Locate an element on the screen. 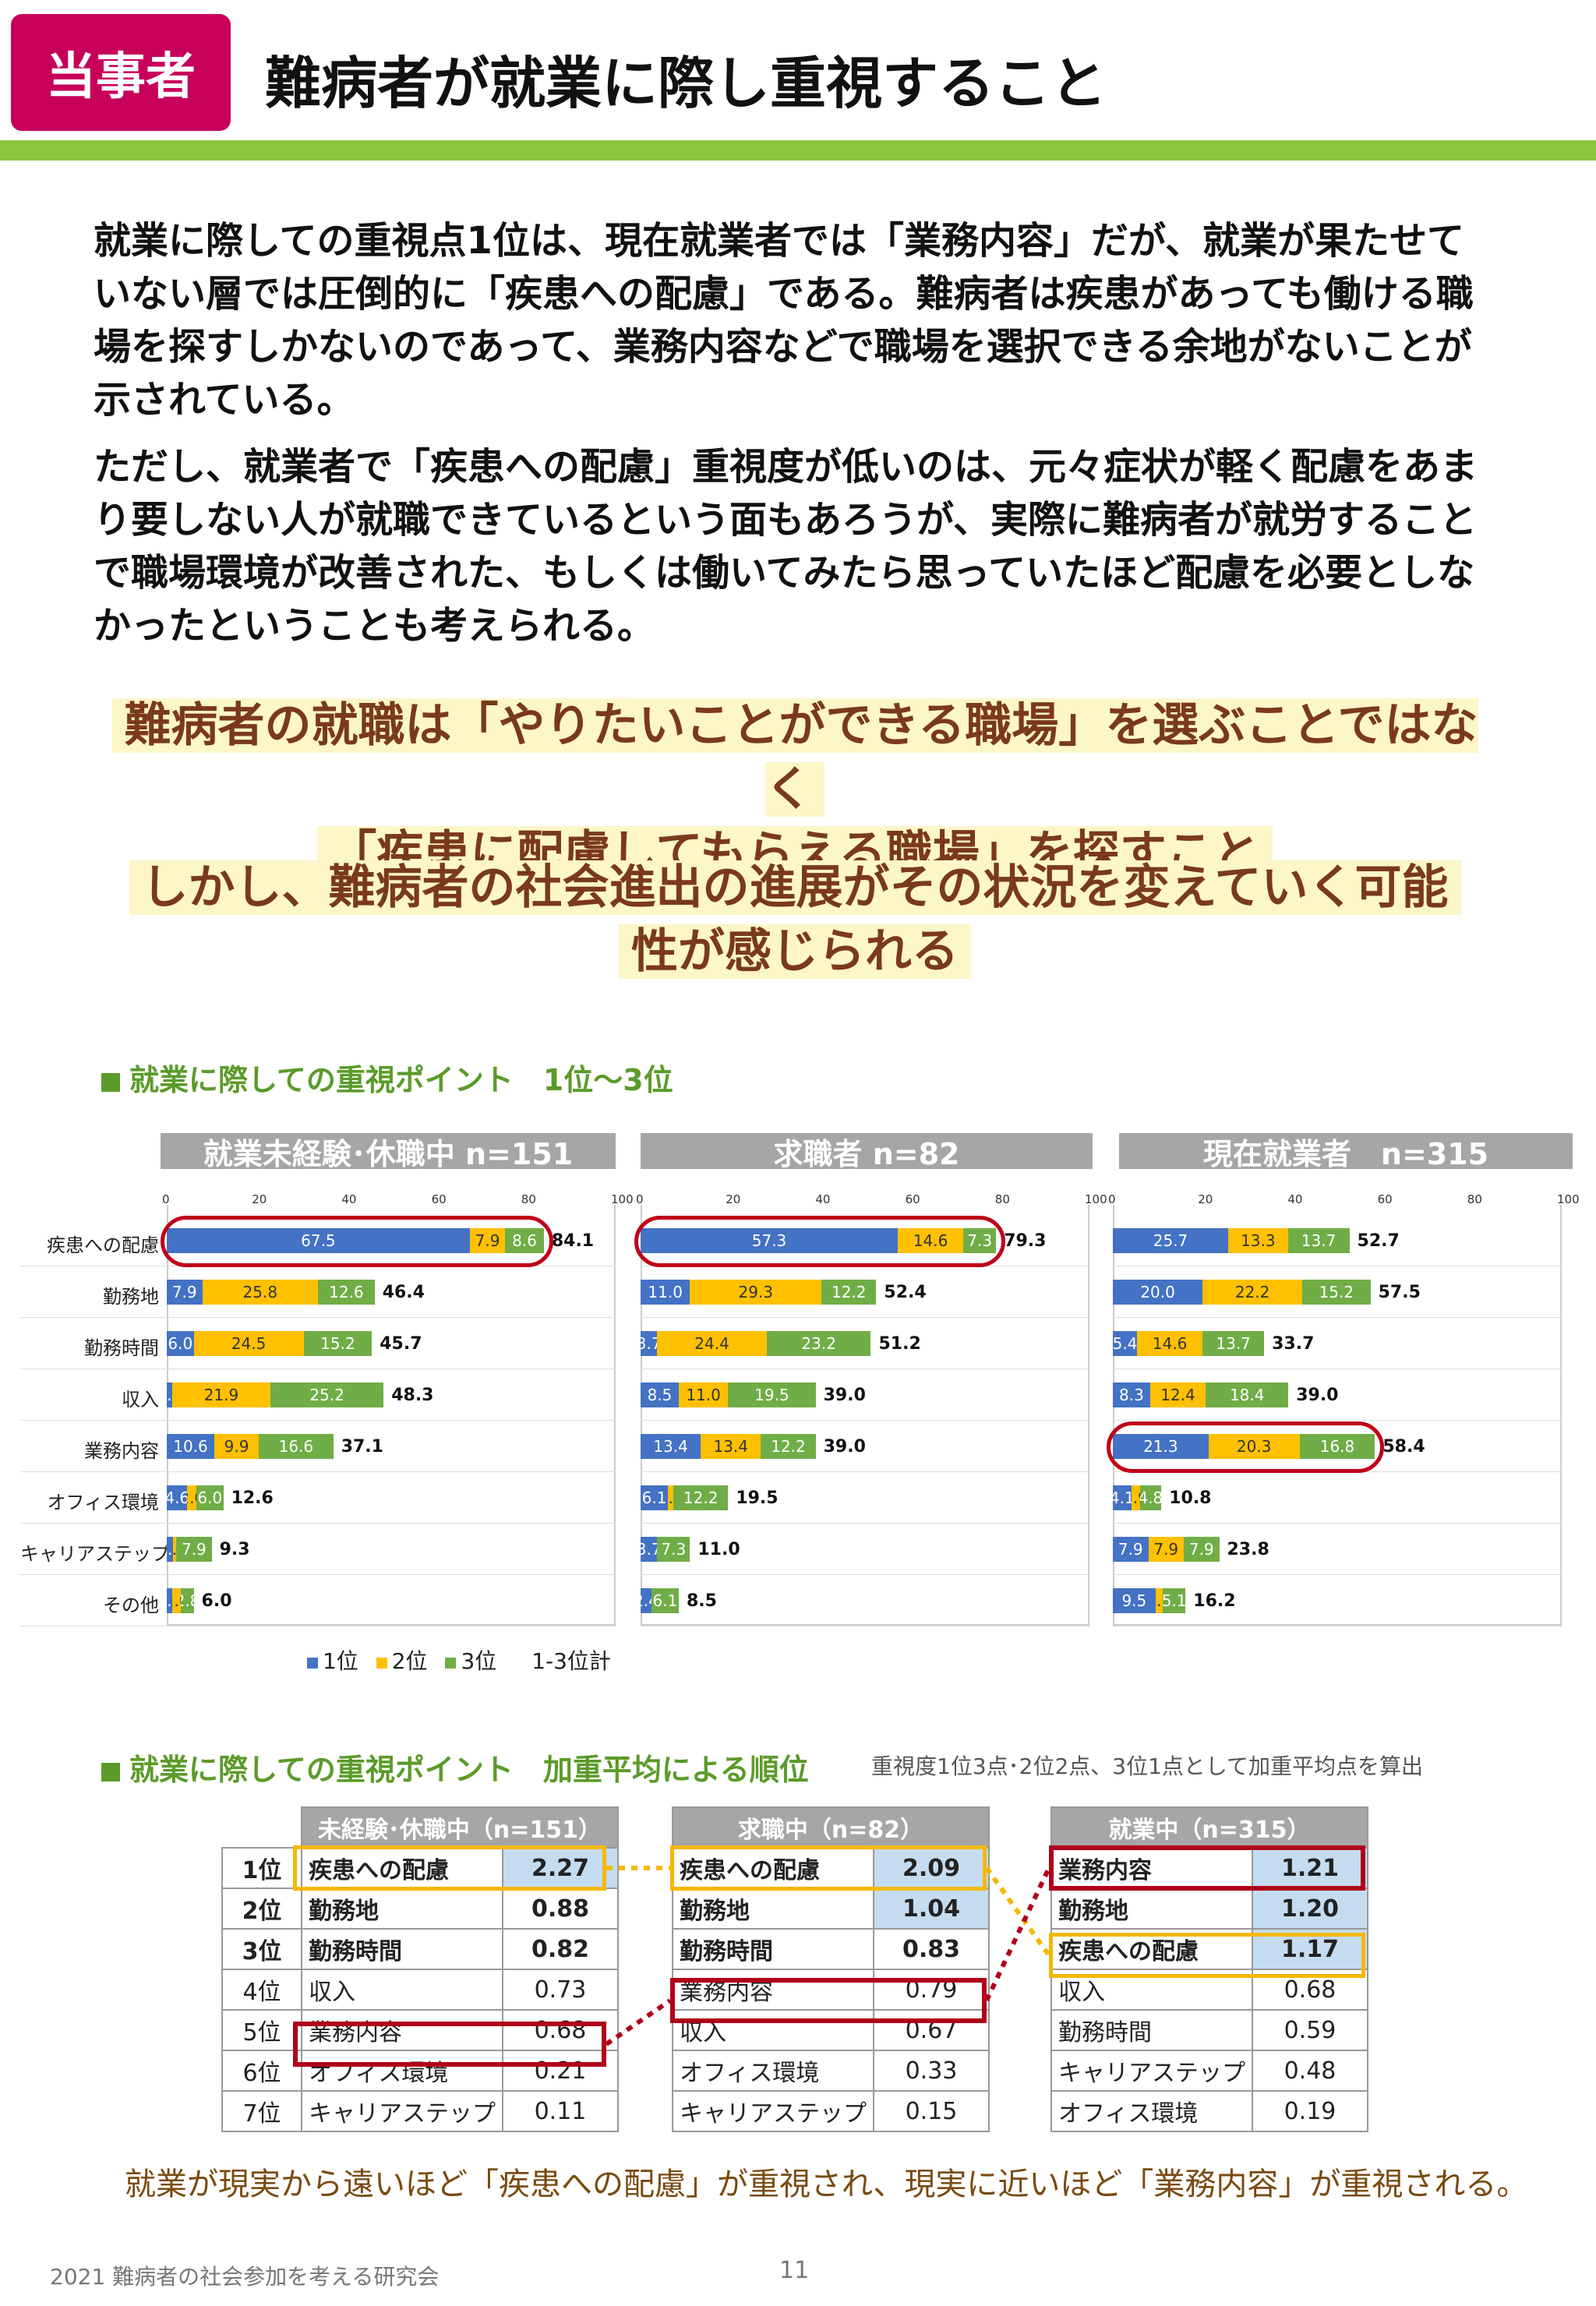 Image resolution: width=1596 pixels, height=2306 pixels. rank-cell: 1位 is located at coordinates (261, 1868).